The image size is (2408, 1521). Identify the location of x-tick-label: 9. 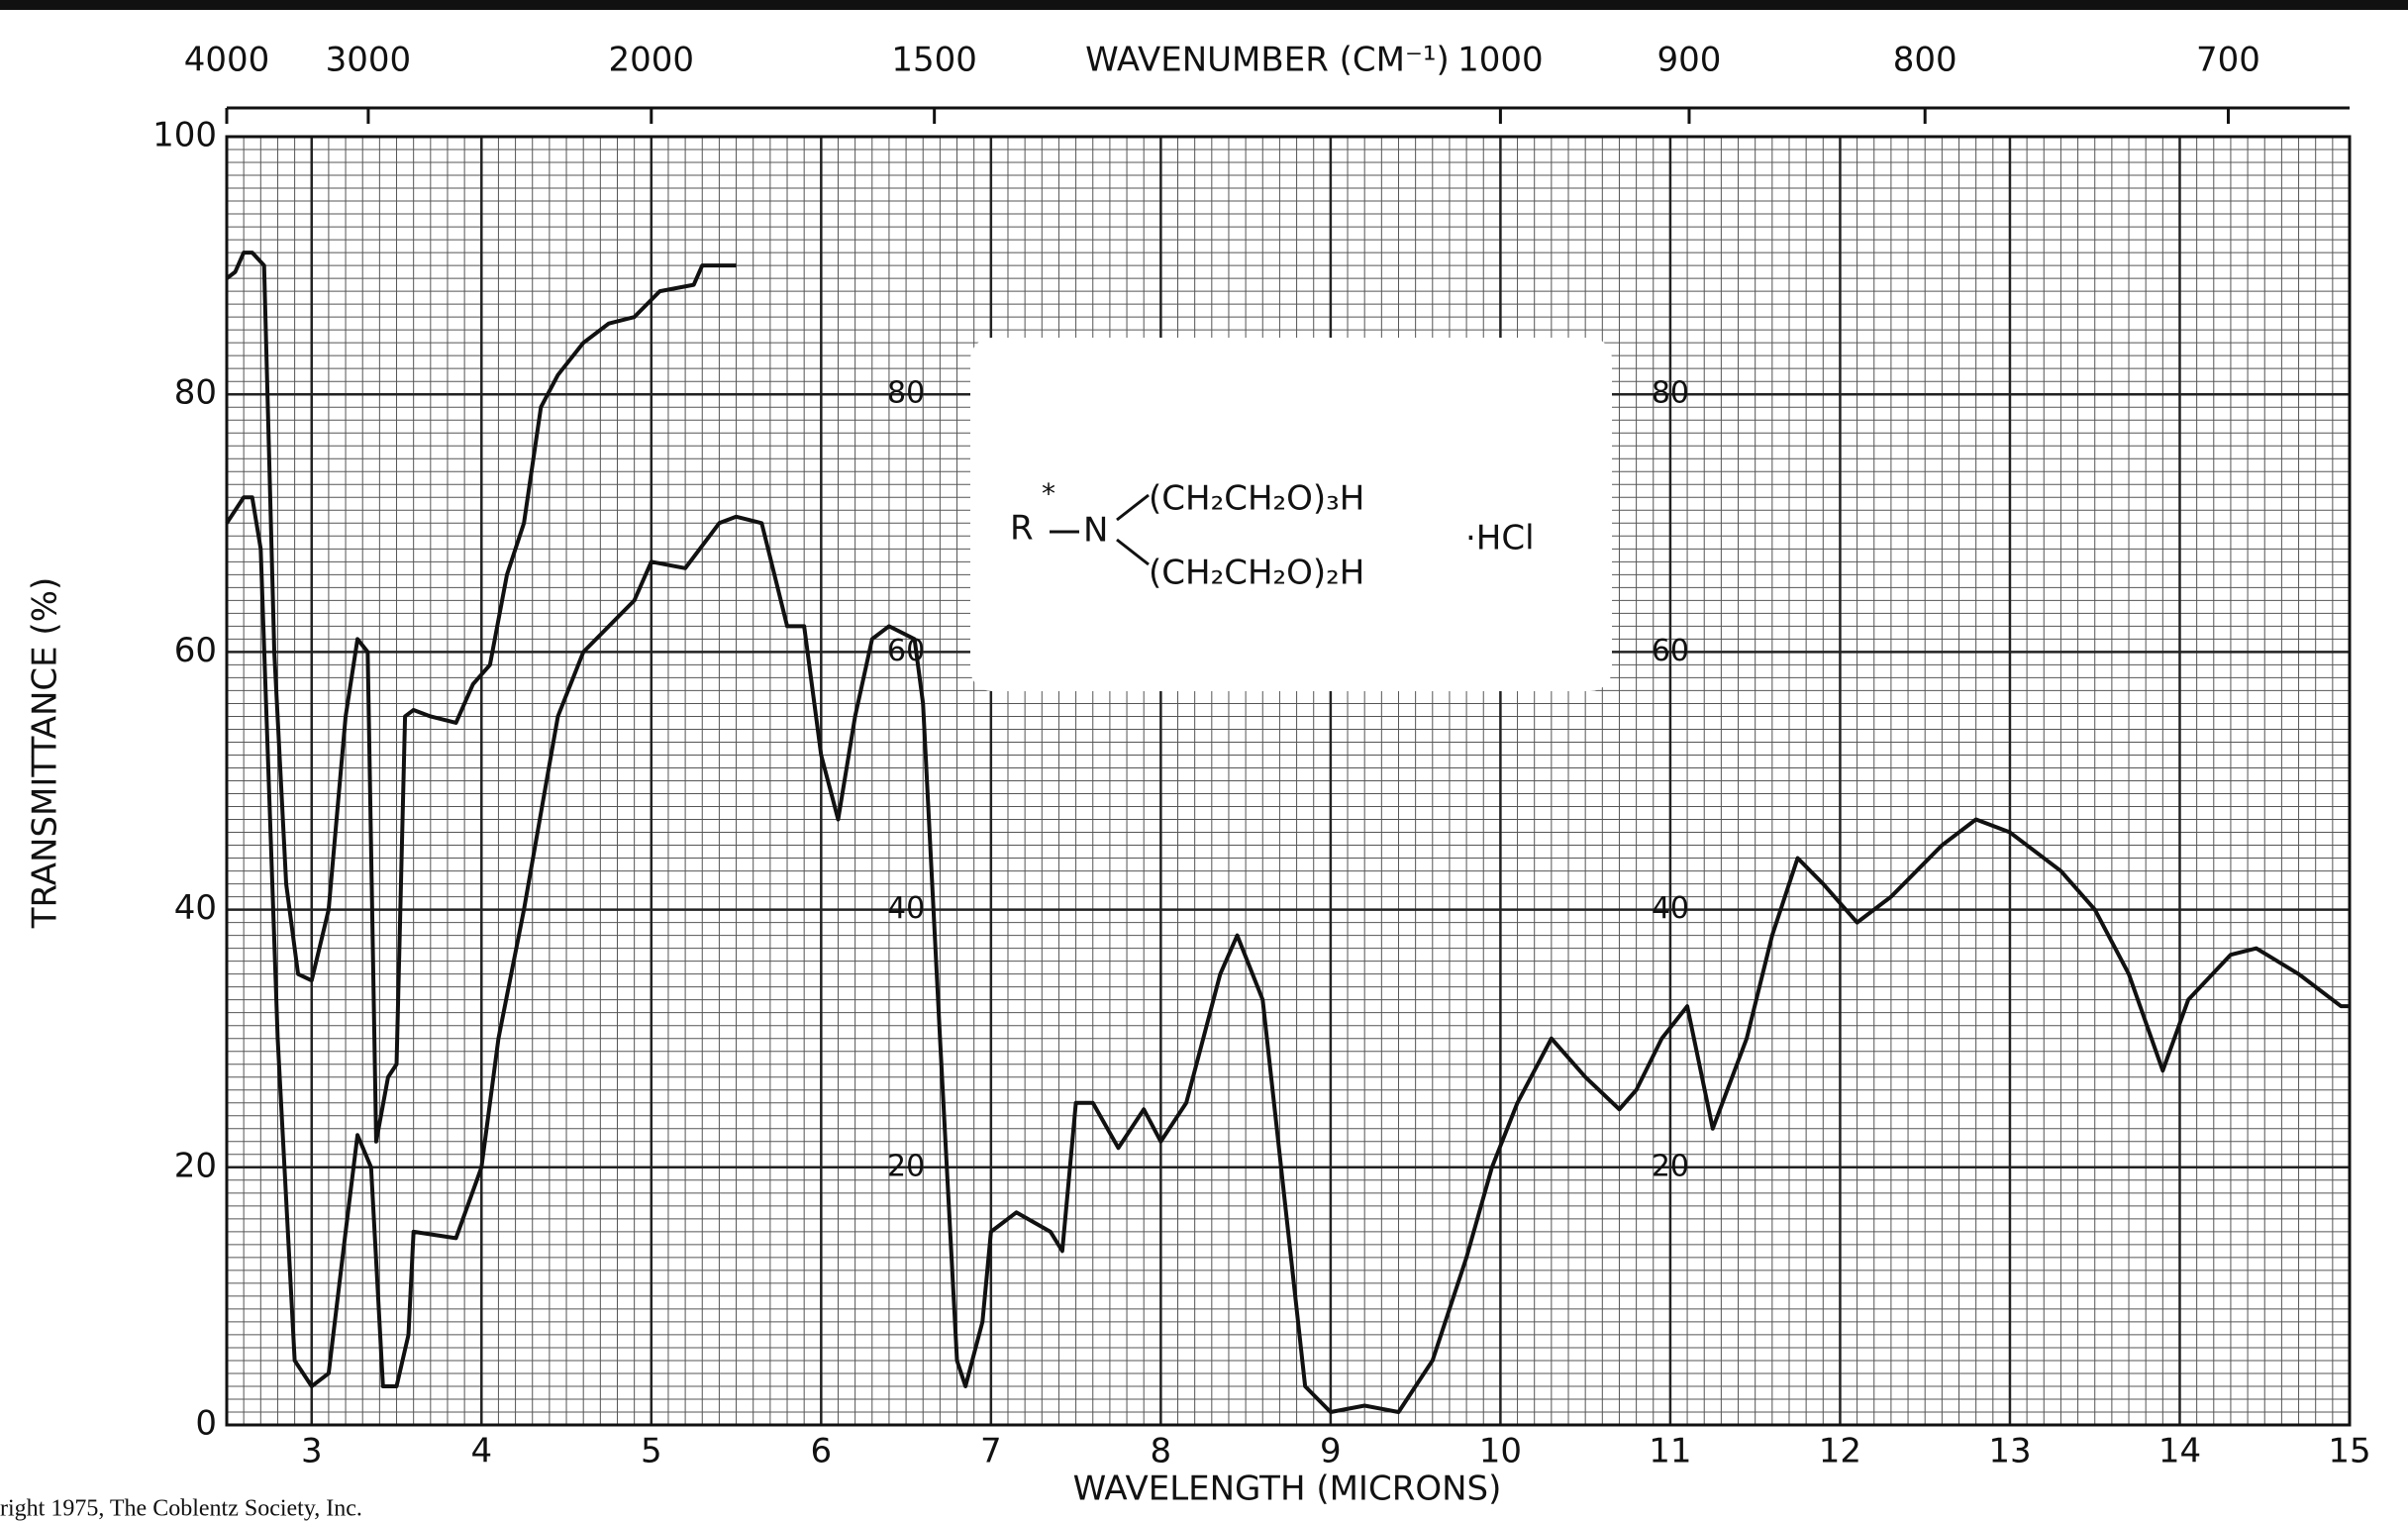
(1331, 1451).